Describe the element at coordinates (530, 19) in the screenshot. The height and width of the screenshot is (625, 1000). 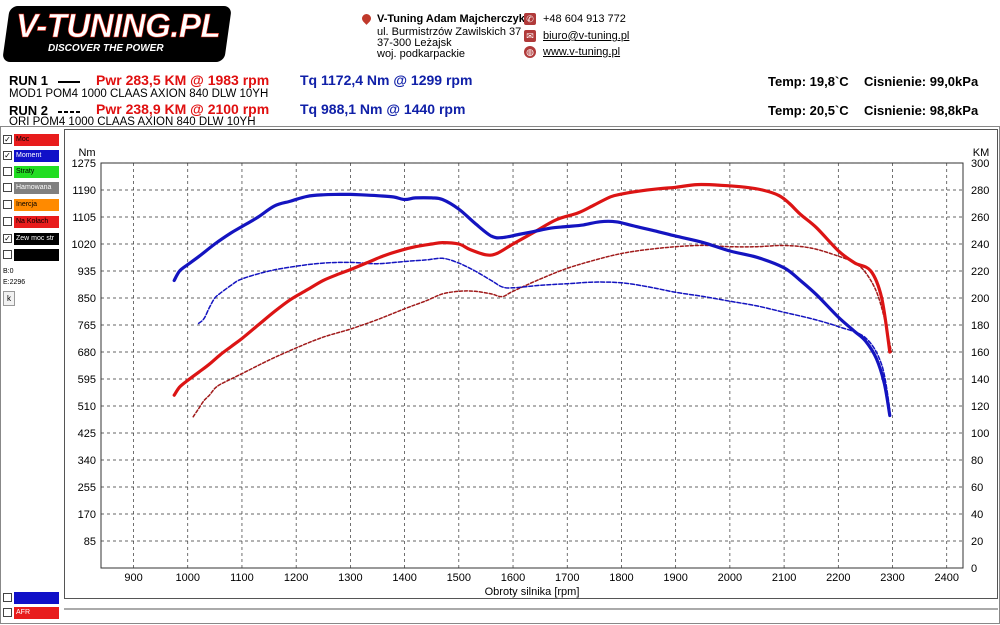
I see `phone-icon: ✆` at that location.